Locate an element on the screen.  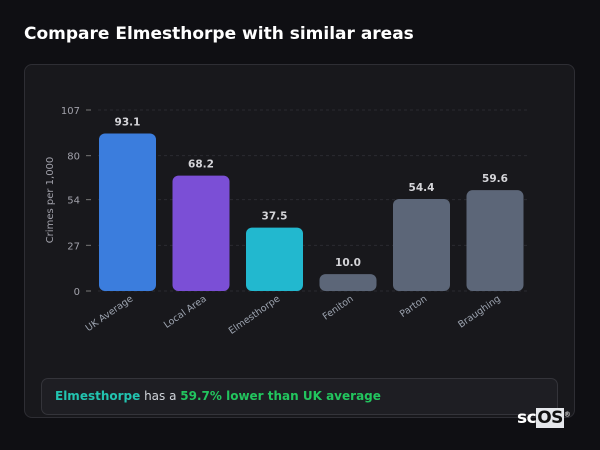
bar-parton is located at coordinates (421, 244).